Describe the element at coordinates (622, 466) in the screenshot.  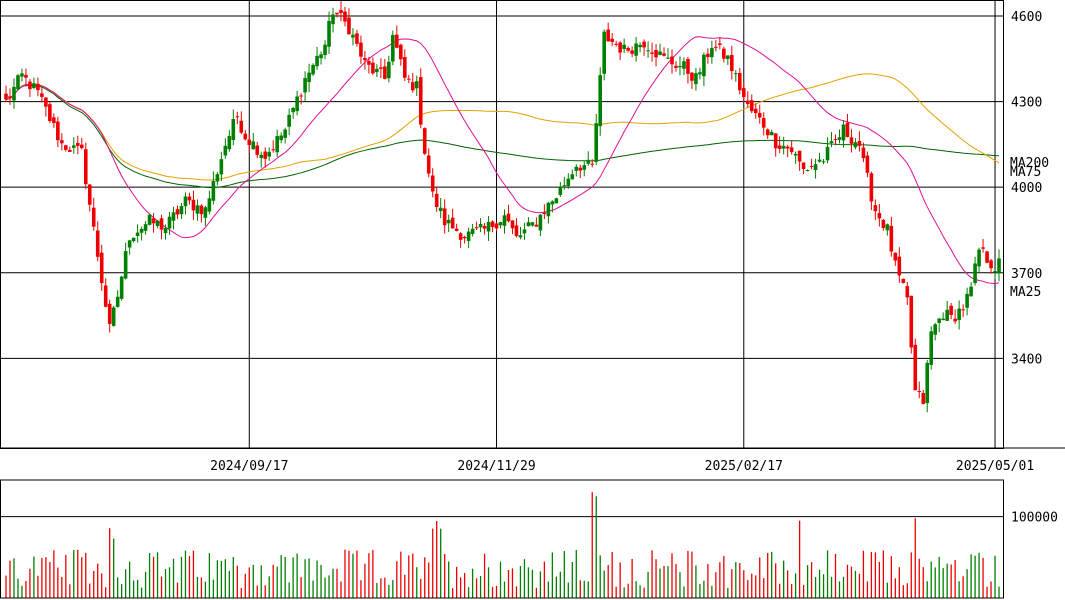
I see `date-axis-labels: 2024/09/17 2024/11/29 2025/02/17 2025/05/01` at that location.